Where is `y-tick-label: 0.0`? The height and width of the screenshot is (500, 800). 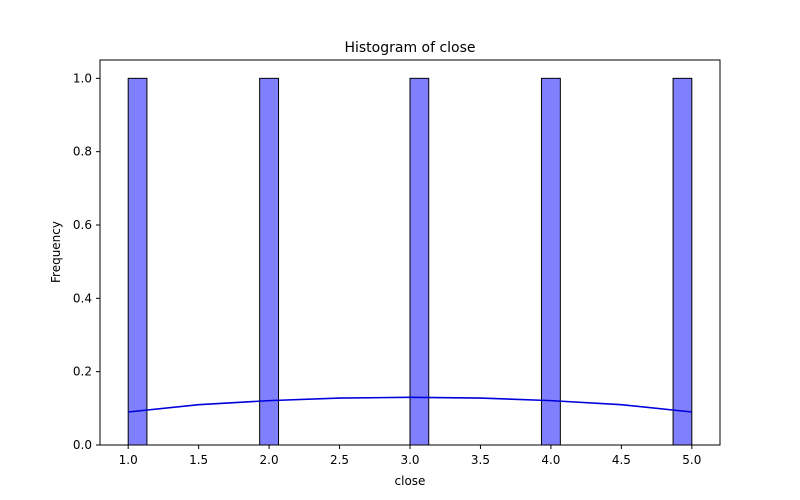 y-tick-label: 0.0 is located at coordinates (82, 445).